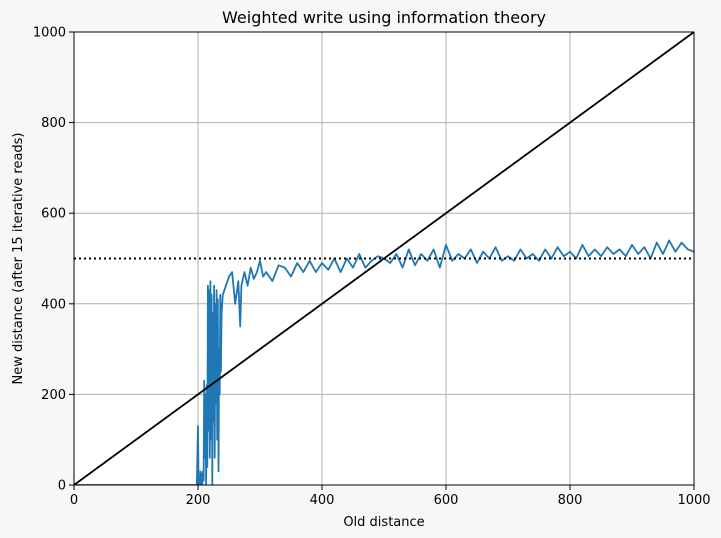  Describe the element at coordinates (49, 33) in the screenshot. I see `y-tick-label: 1000` at that location.